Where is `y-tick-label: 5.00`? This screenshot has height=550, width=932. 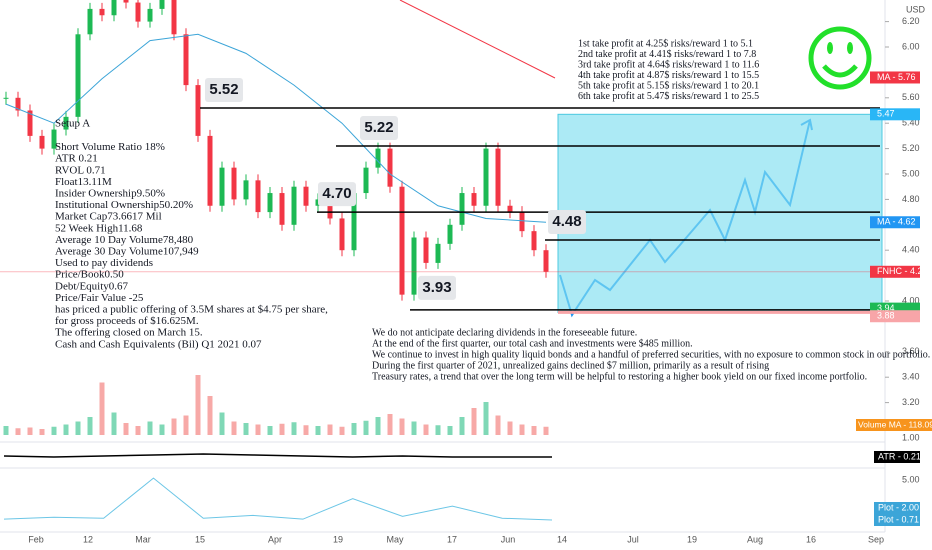
y-tick-label: 5.00 is located at coordinates (911, 173).